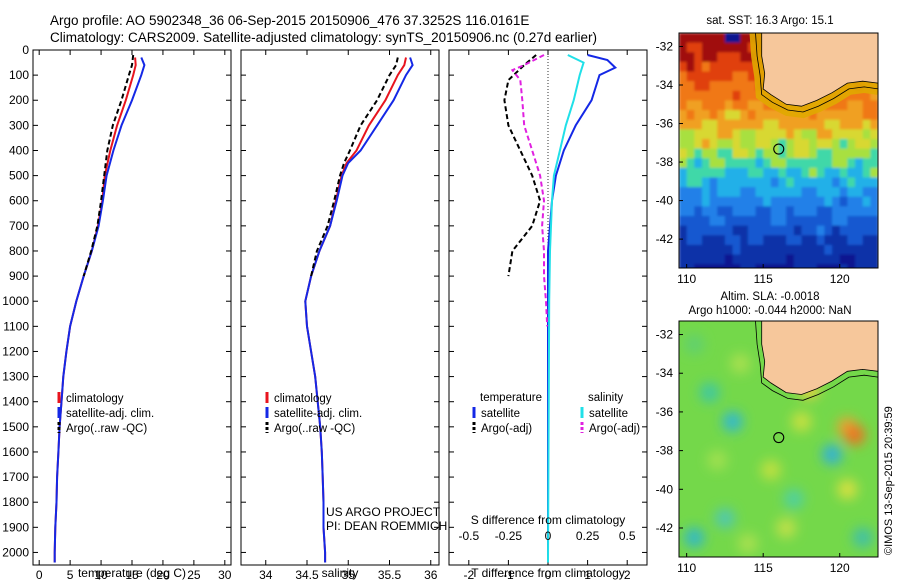 This screenshot has width=900, height=580. Describe the element at coordinates (354, 167) in the screenshot. I see `profile-series-line` at that location.